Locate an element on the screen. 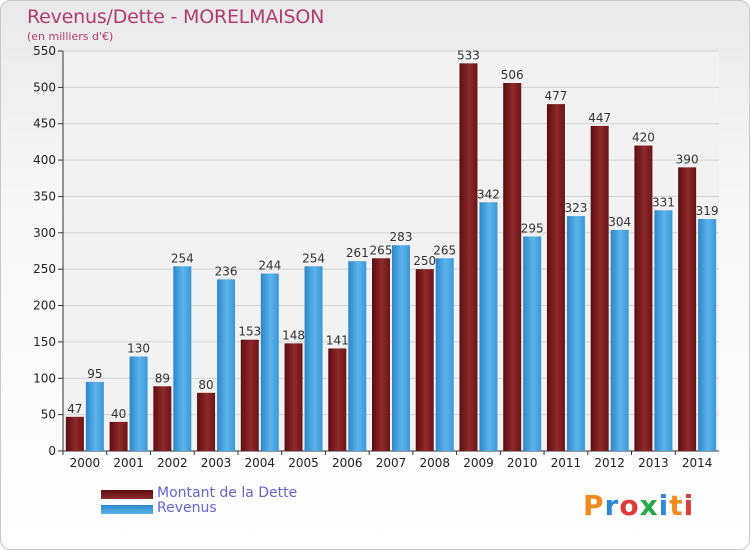 This screenshot has height=550, width=750. data-label-revenue: 283 is located at coordinates (401, 237).